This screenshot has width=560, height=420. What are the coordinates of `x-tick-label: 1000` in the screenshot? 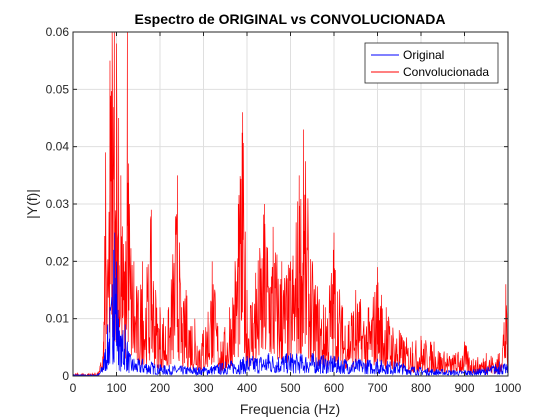 It's located at (508, 388).